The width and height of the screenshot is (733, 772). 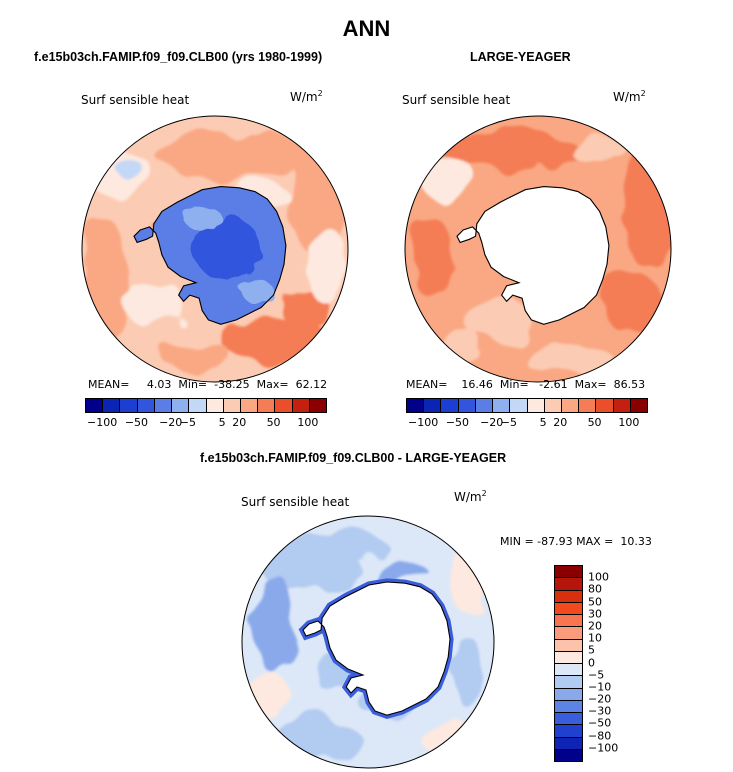 What do you see at coordinates (306, 96) in the screenshot?
I see `panel-1-units: W/m2` at bounding box center [306, 96].